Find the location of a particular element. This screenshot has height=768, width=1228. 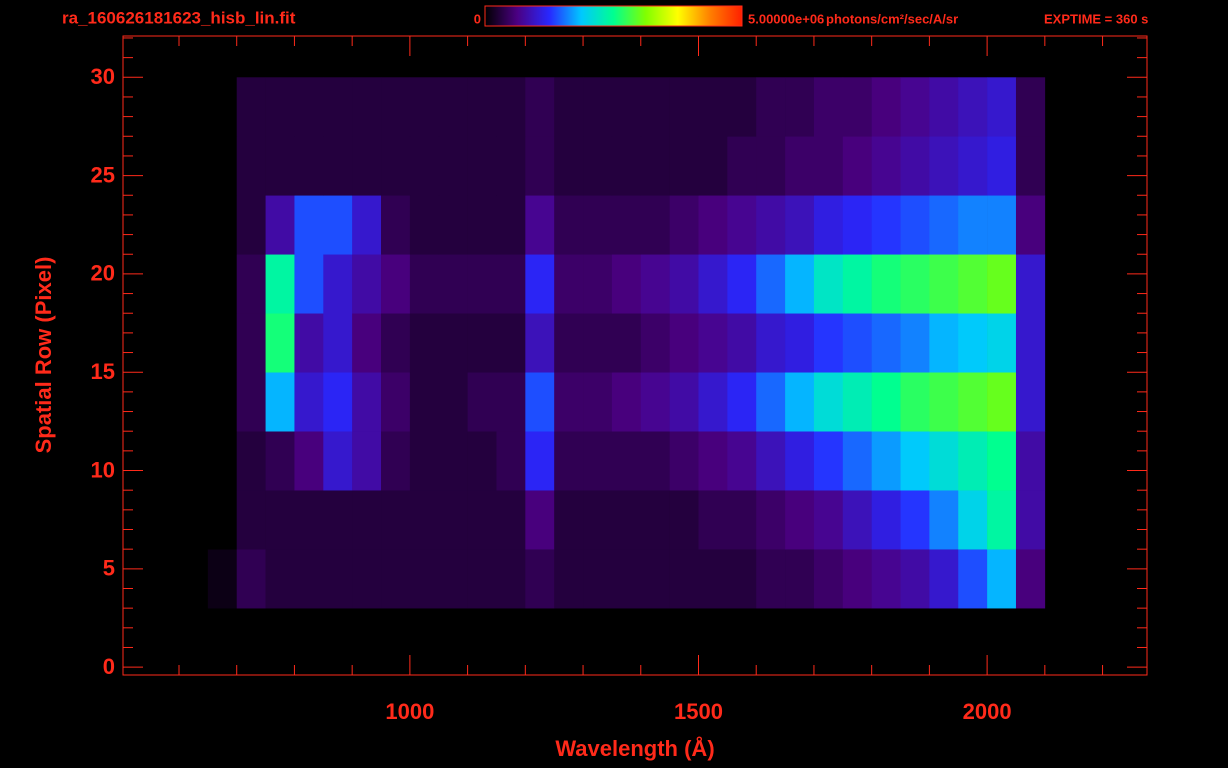

x-tick-label: 2000 is located at coordinates (987, 711).